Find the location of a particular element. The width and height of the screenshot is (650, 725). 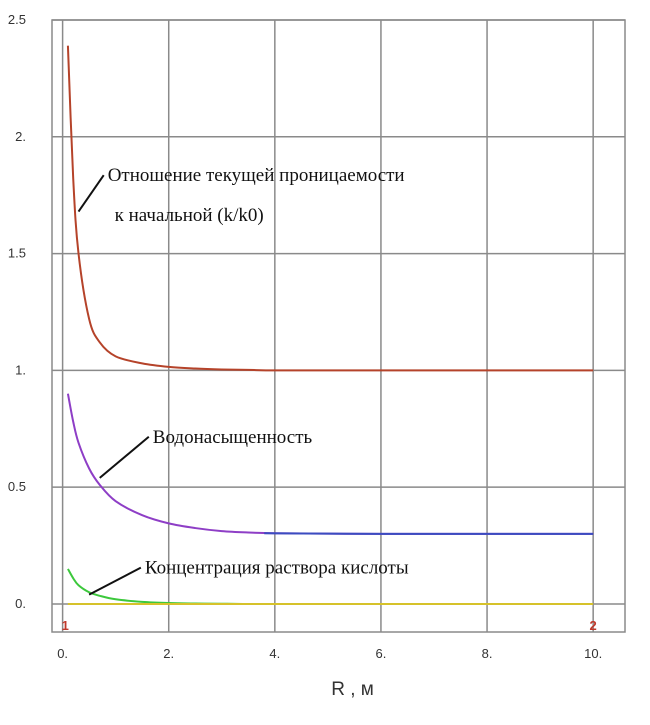

point-marker-label: 2 is located at coordinates (593, 625).